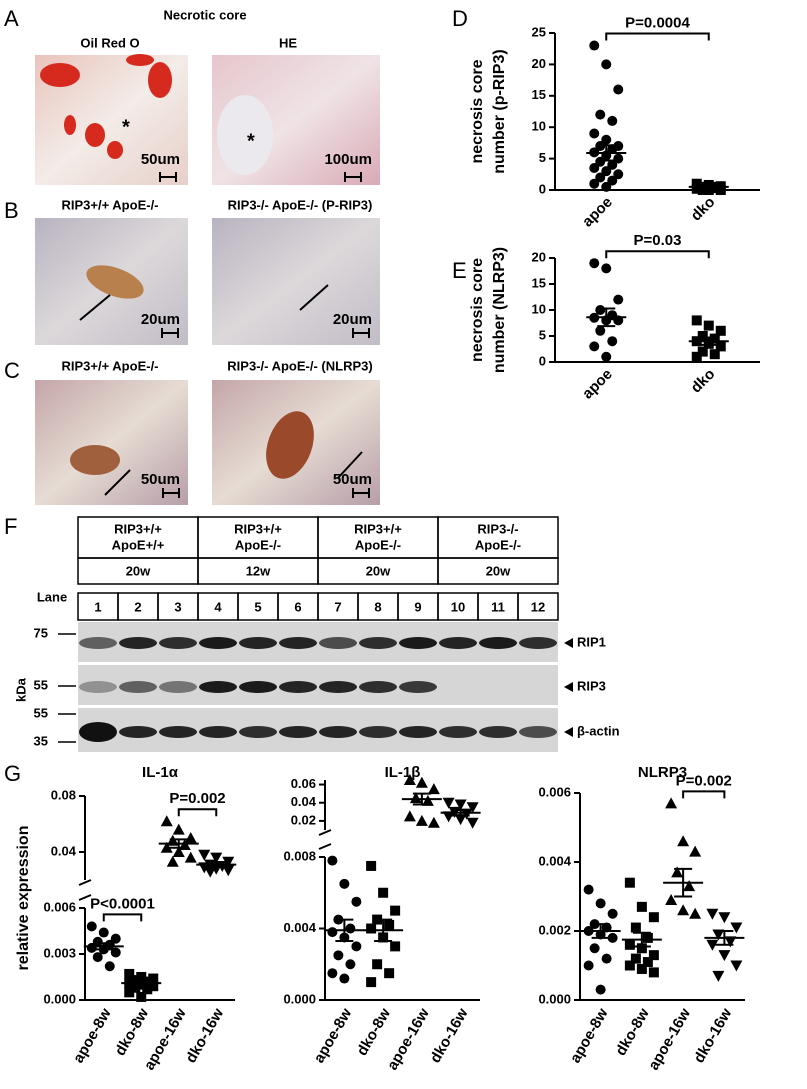  I want to click on x-tick-label: dko-8w, so click(132, 1032).